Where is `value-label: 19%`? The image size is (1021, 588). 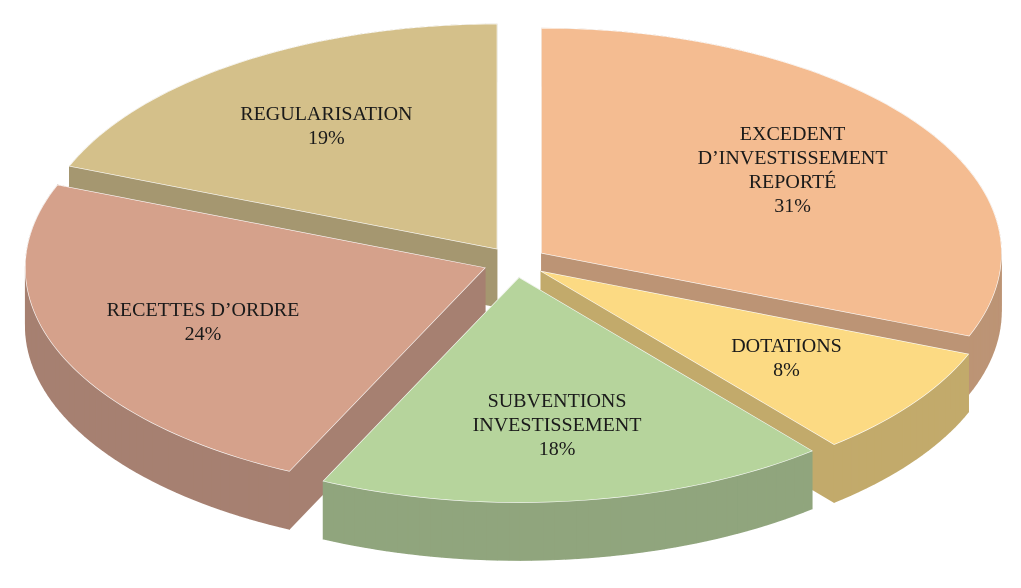
value-label: 19% is located at coordinates (326, 138).